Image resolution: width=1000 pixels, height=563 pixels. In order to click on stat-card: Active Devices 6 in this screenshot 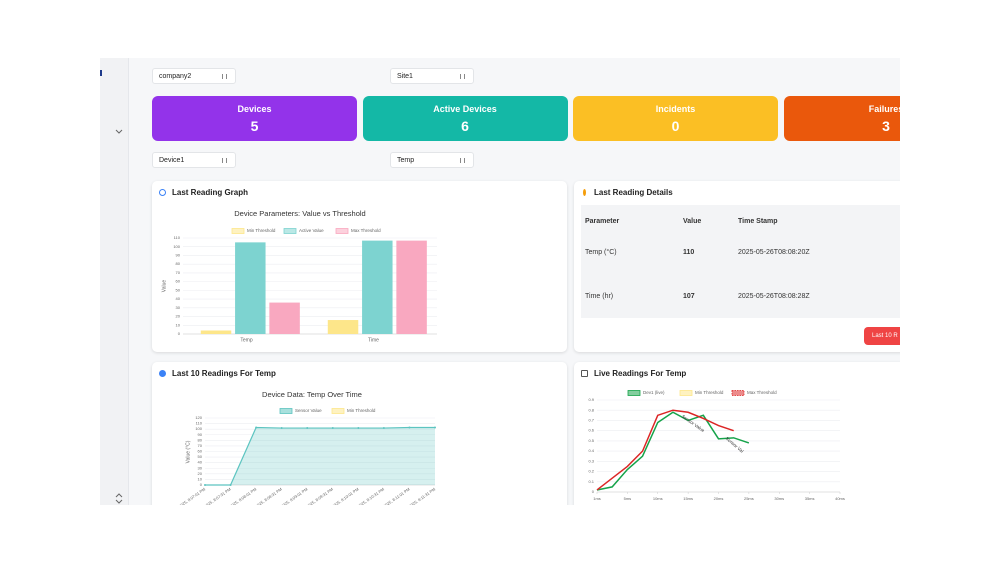, I will do `click(465, 118)`.